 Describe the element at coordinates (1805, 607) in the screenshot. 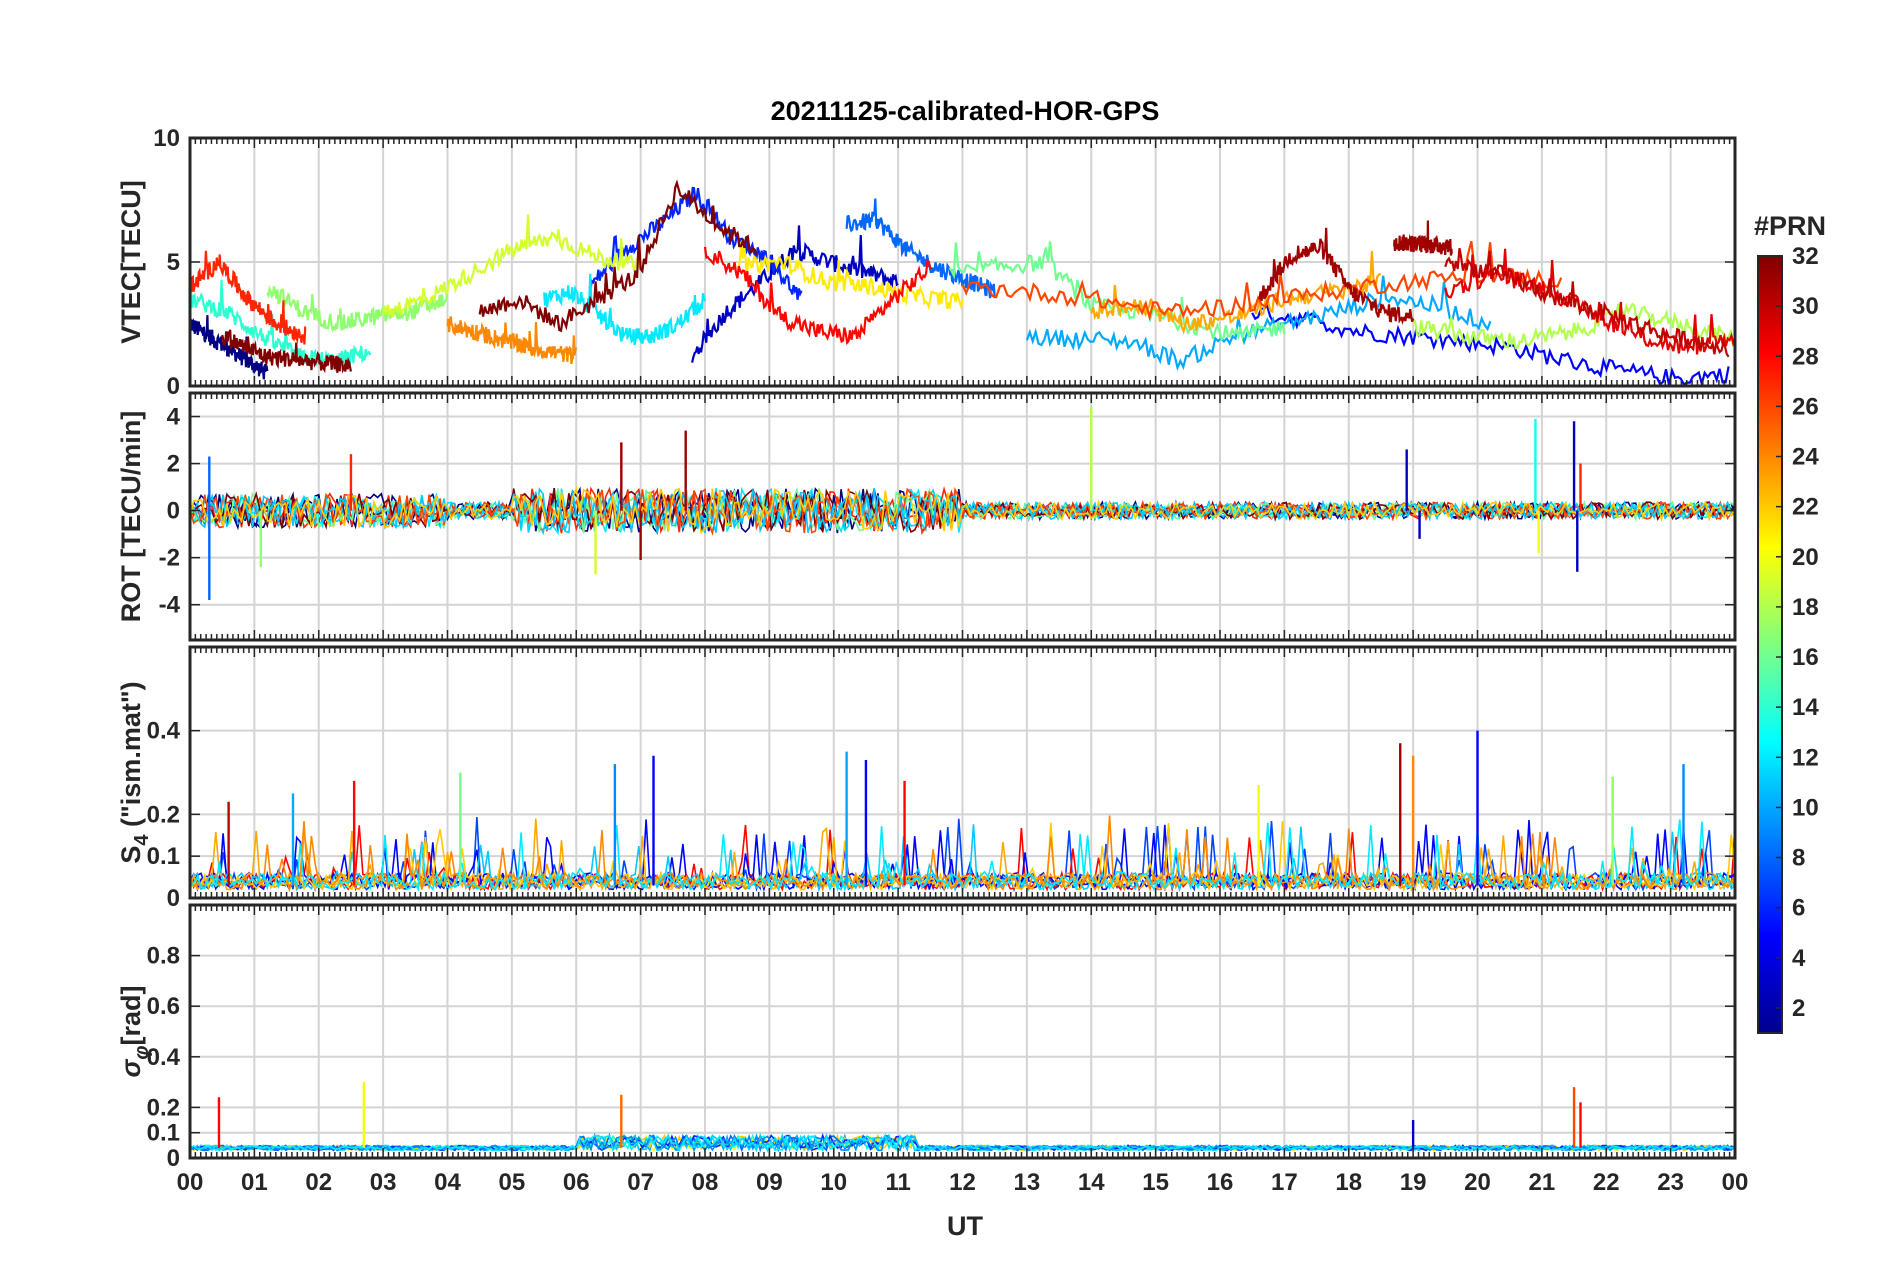

I see `colorbar-tick-label: 18` at that location.